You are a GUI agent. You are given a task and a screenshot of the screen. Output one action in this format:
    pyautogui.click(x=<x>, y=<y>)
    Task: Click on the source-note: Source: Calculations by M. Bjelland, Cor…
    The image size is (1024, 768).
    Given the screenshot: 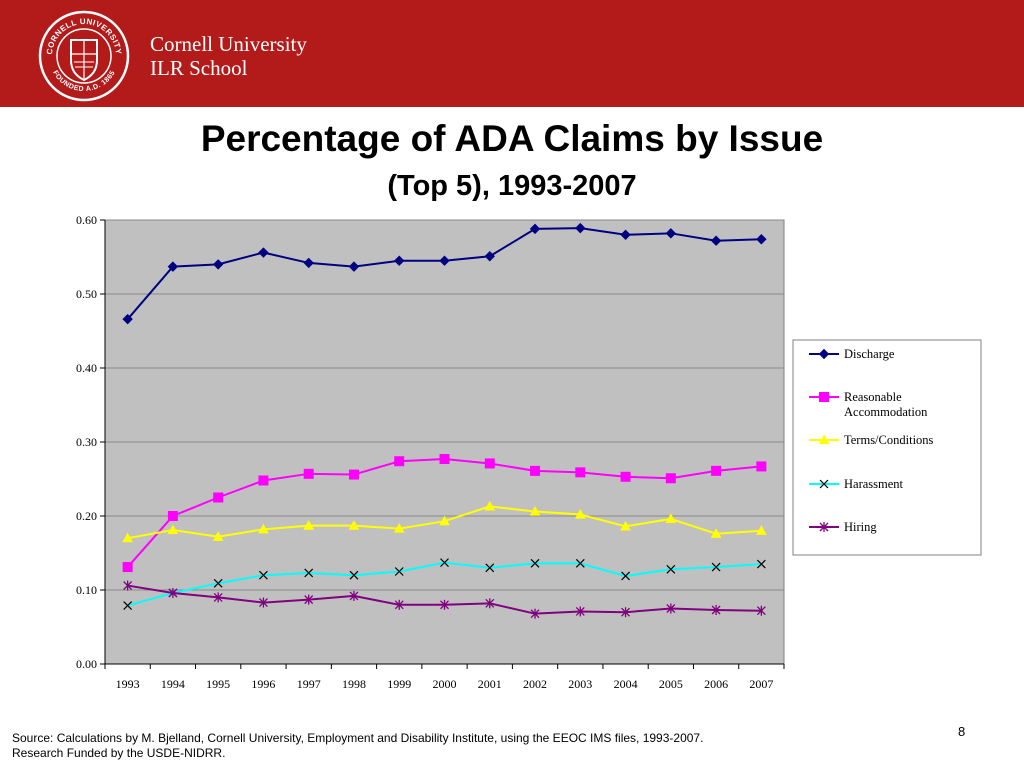 What is the action you would take?
    pyautogui.click(x=357, y=746)
    